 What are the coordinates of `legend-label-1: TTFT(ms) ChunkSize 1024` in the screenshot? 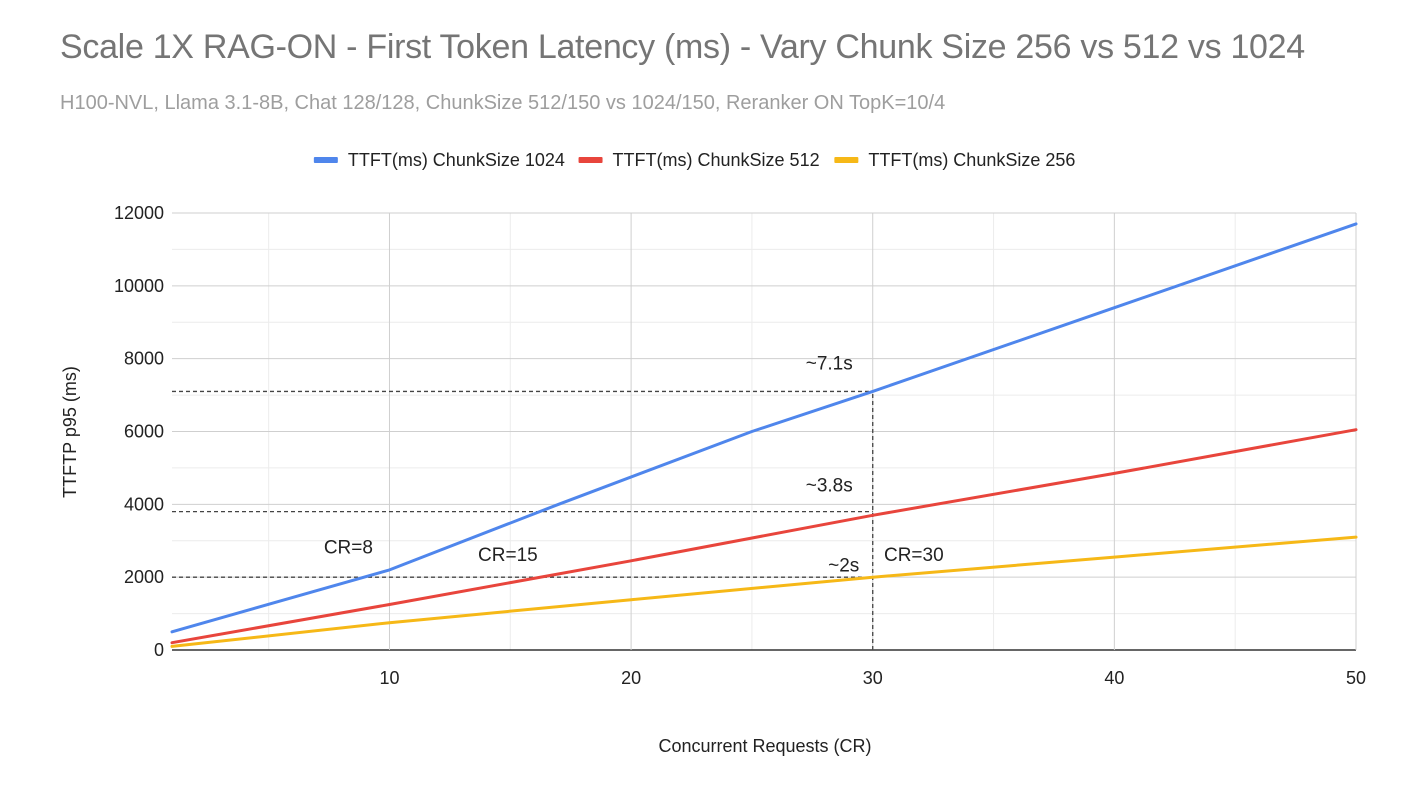 It's located at (456, 160).